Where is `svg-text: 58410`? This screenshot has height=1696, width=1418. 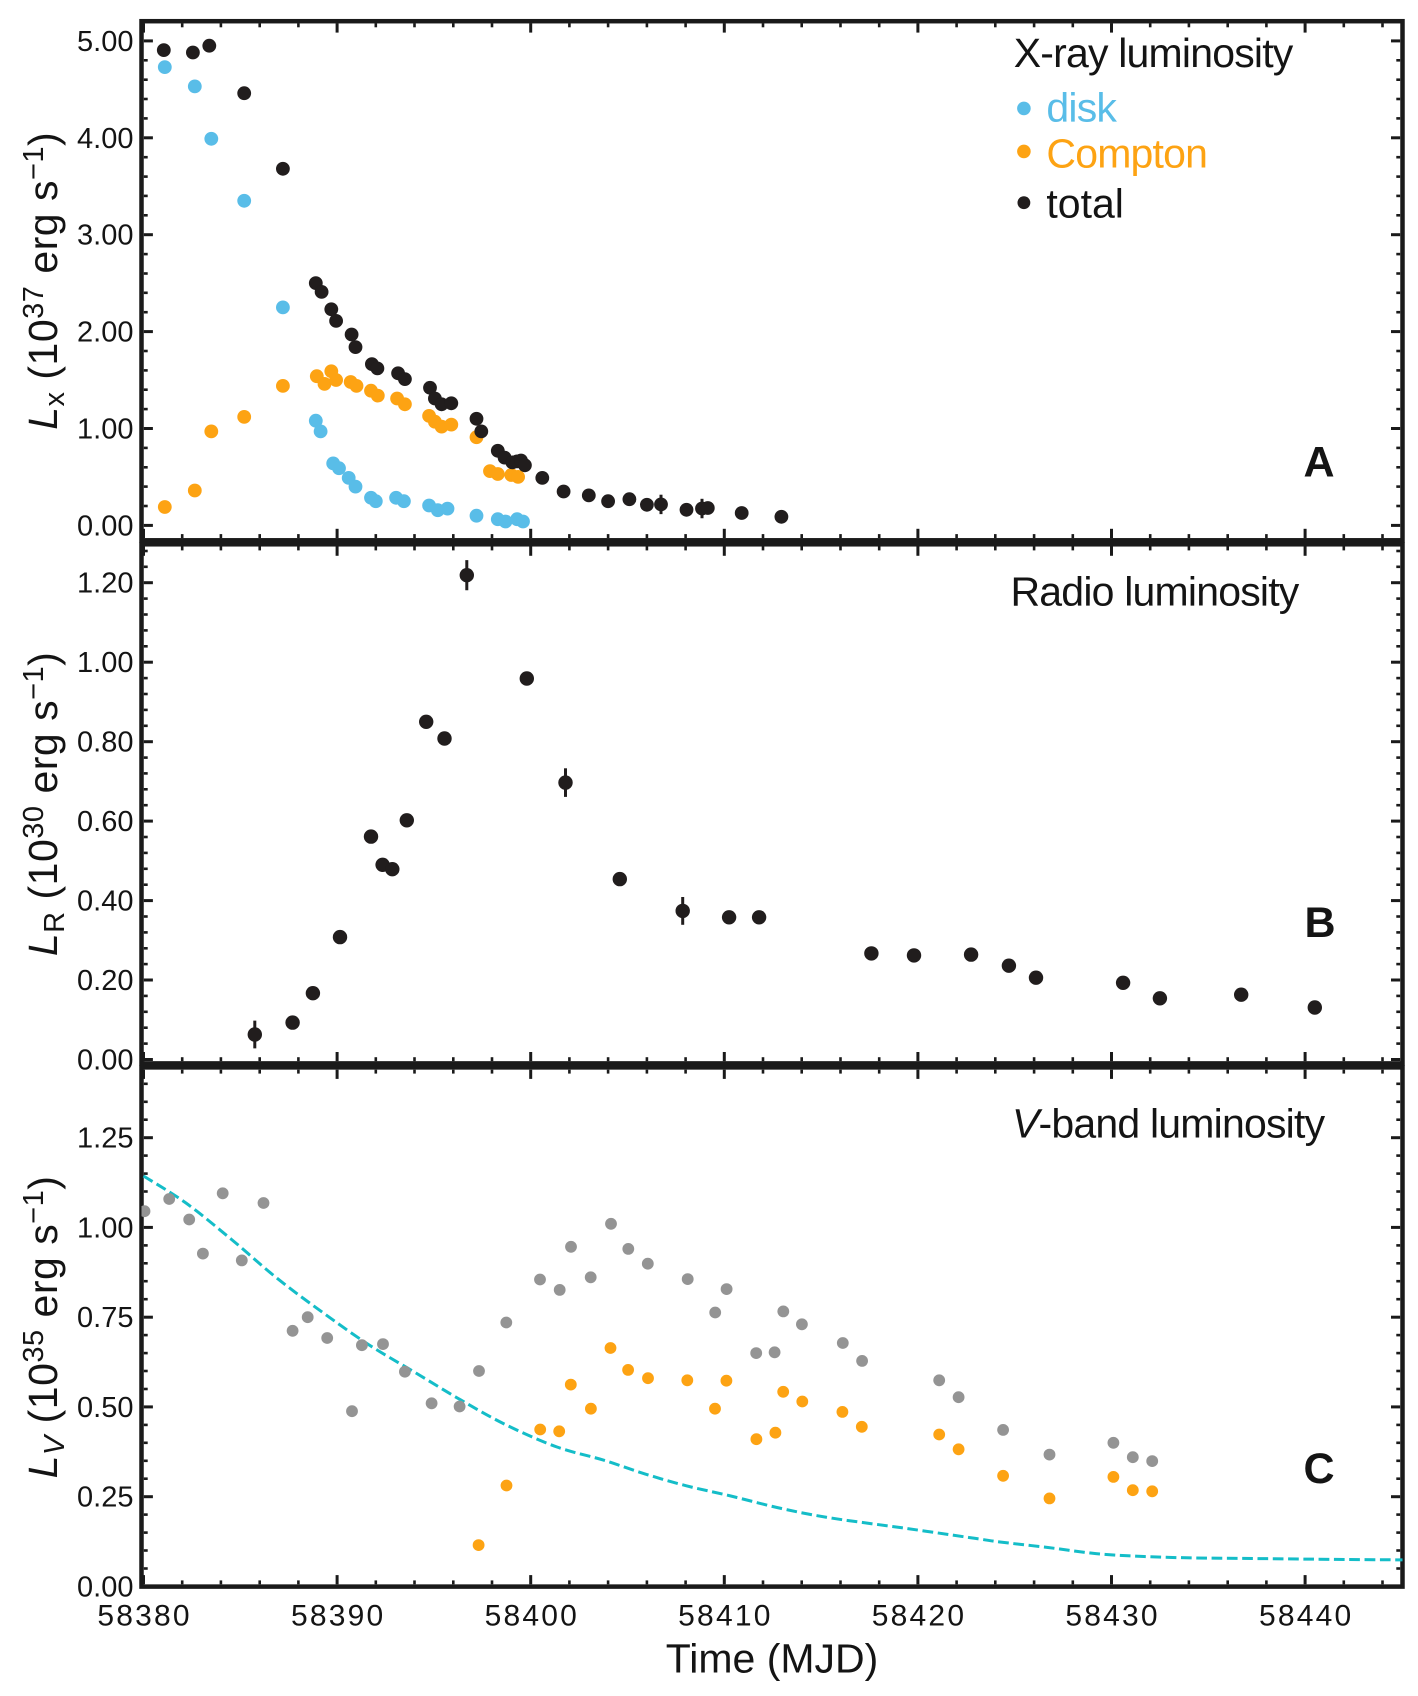
svg-text: 58410 is located at coordinates (725, 1616).